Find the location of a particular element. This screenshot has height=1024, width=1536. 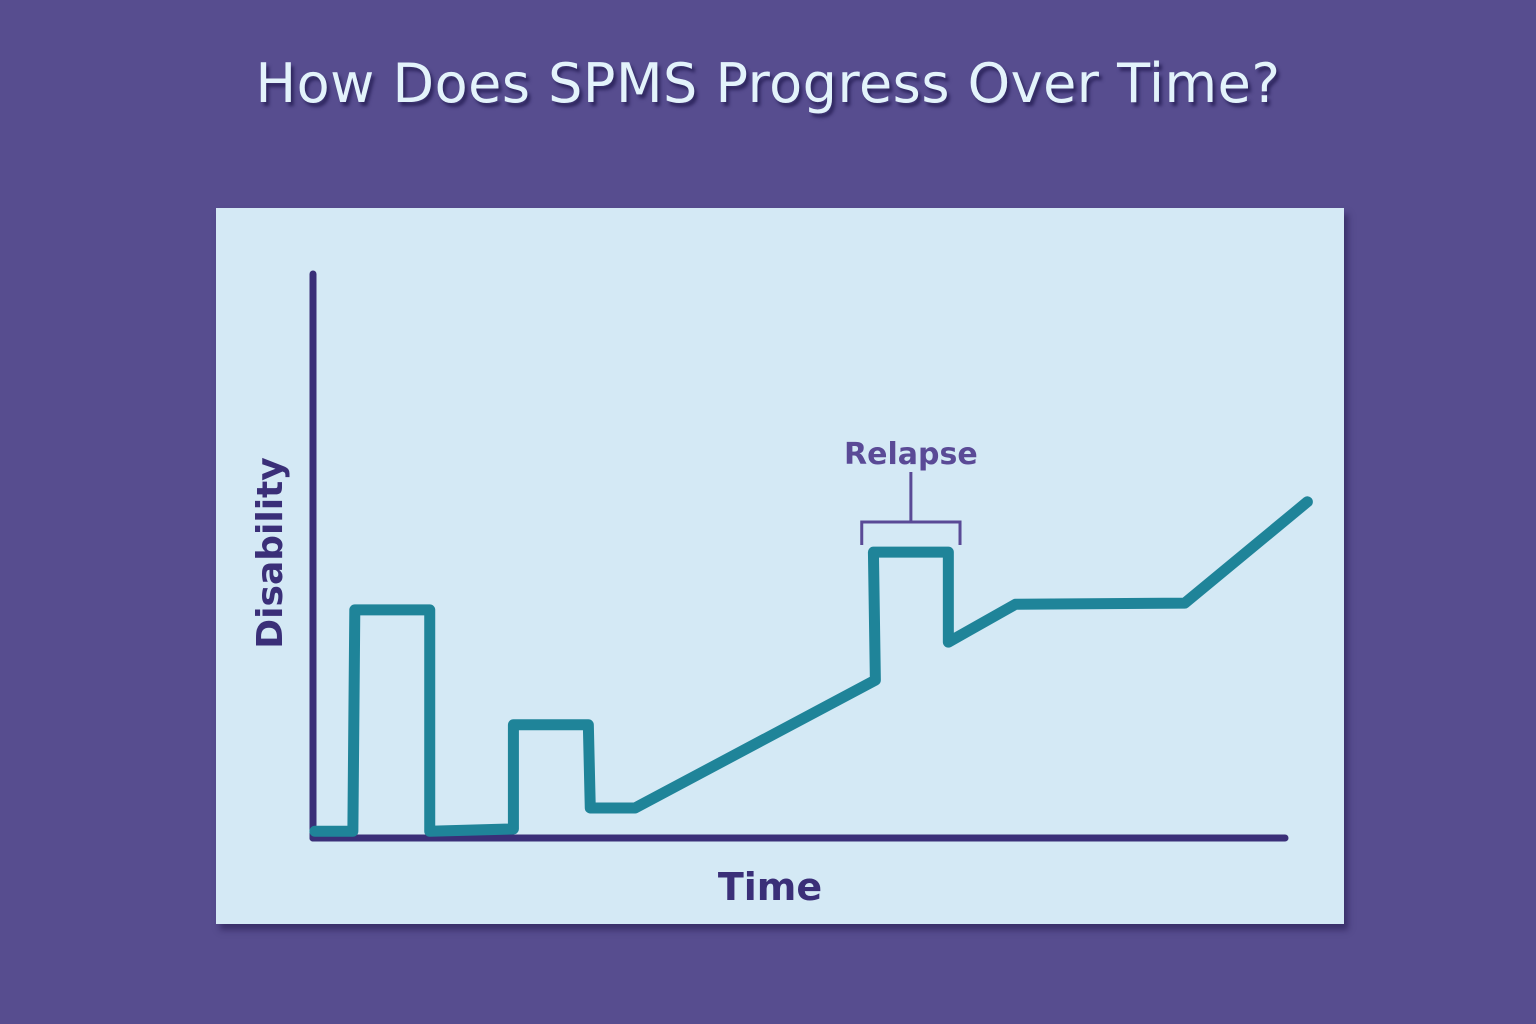

relapse-bracket is located at coordinates (911, 508).